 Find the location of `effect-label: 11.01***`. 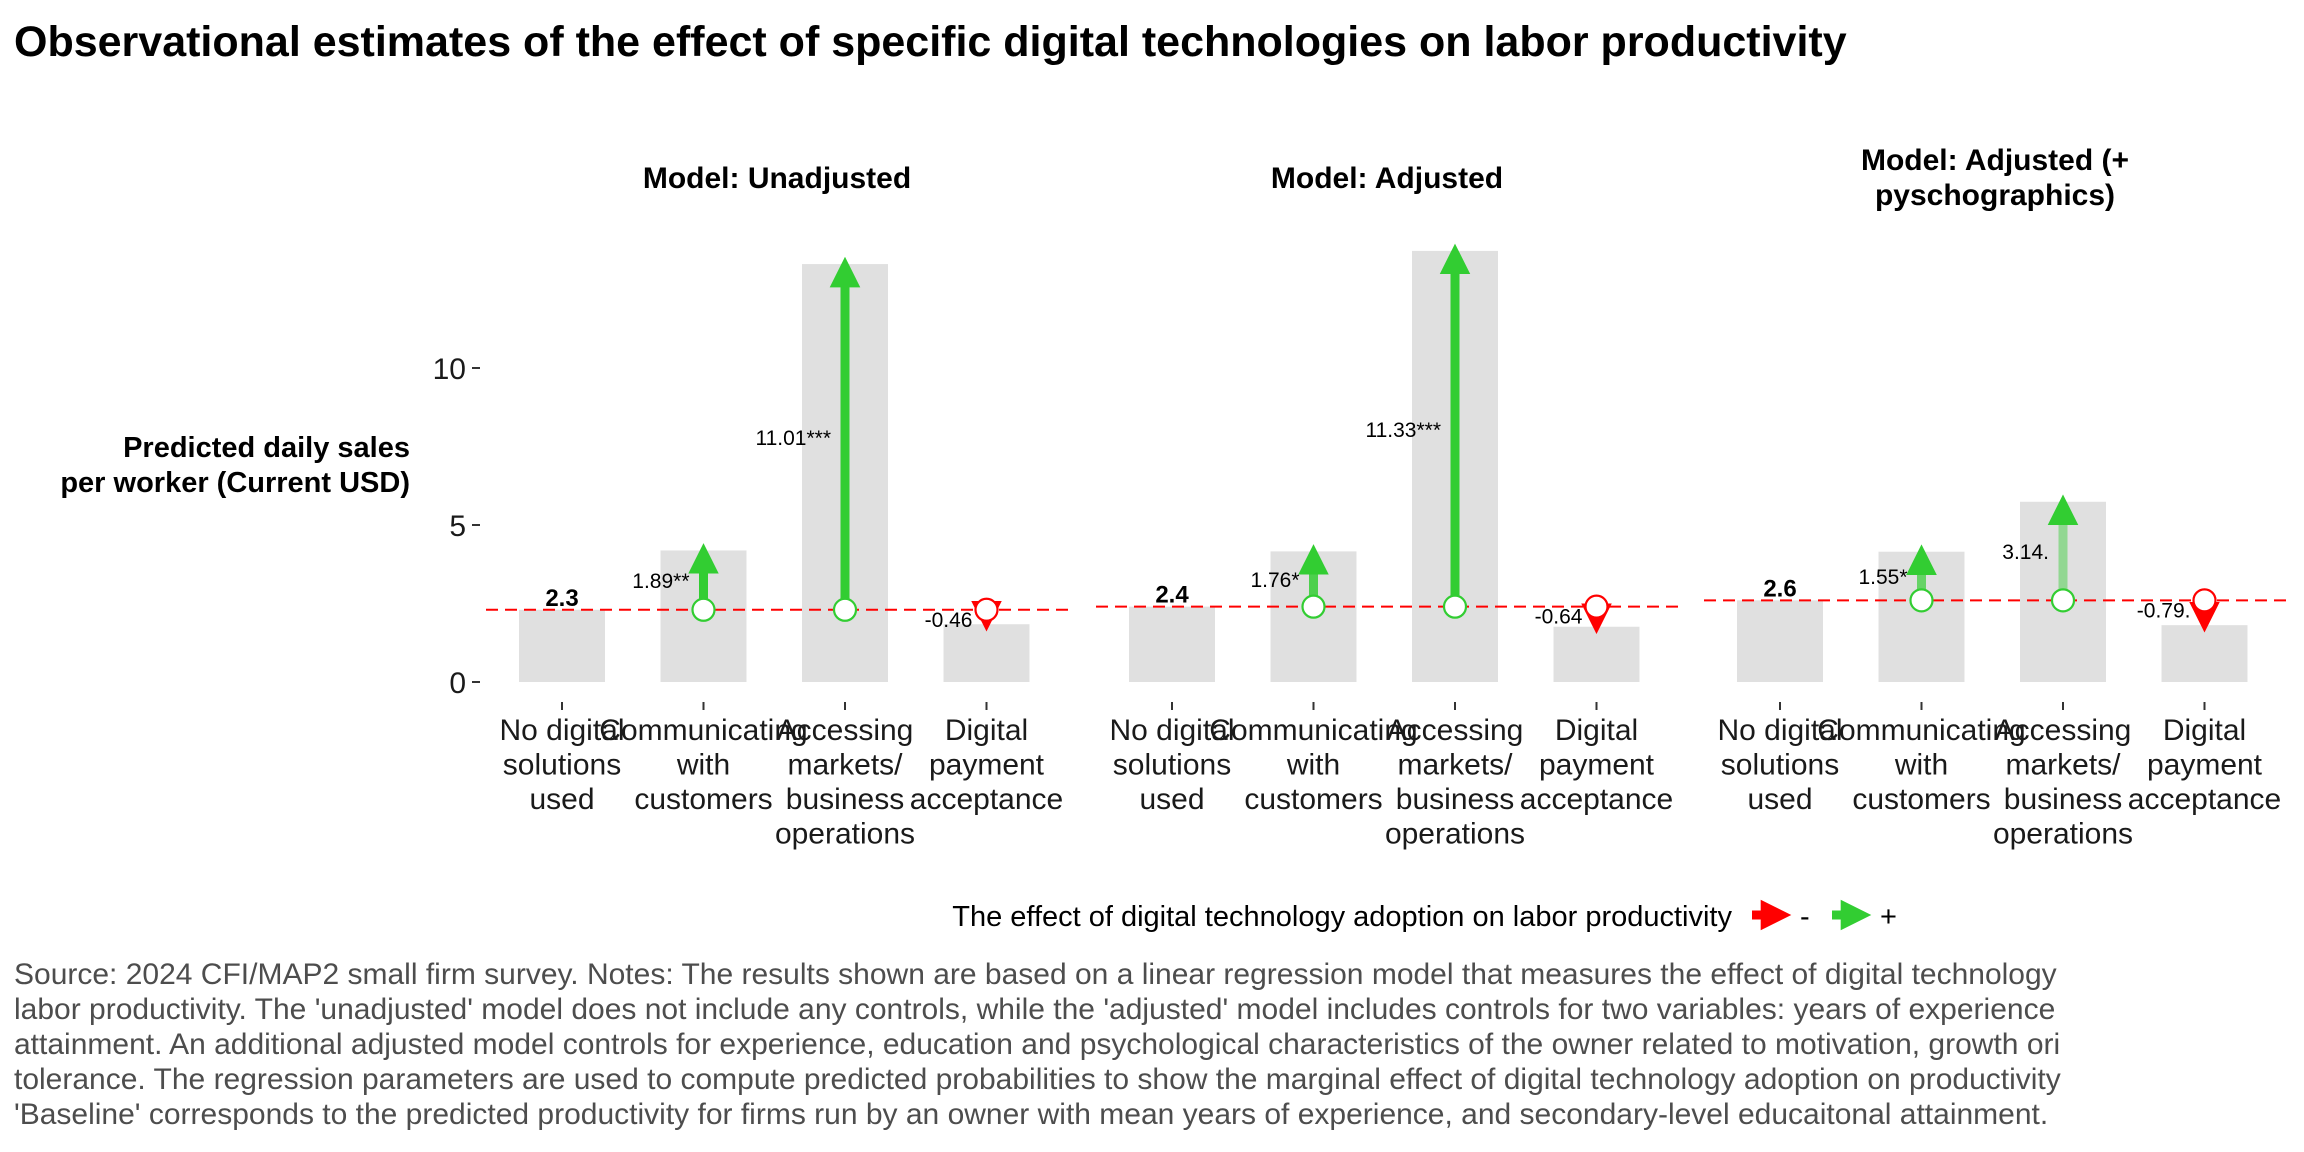

effect-label: 11.01*** is located at coordinates (793, 438).